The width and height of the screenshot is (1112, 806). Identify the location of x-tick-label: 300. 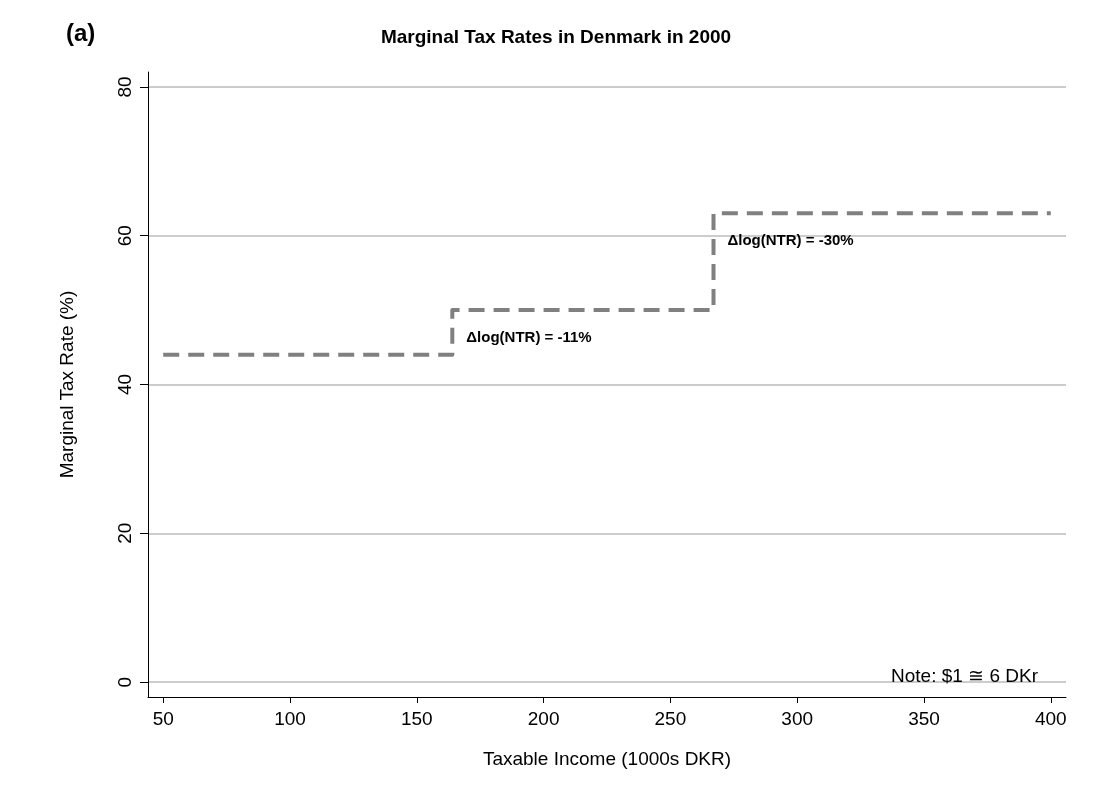
(797, 718).